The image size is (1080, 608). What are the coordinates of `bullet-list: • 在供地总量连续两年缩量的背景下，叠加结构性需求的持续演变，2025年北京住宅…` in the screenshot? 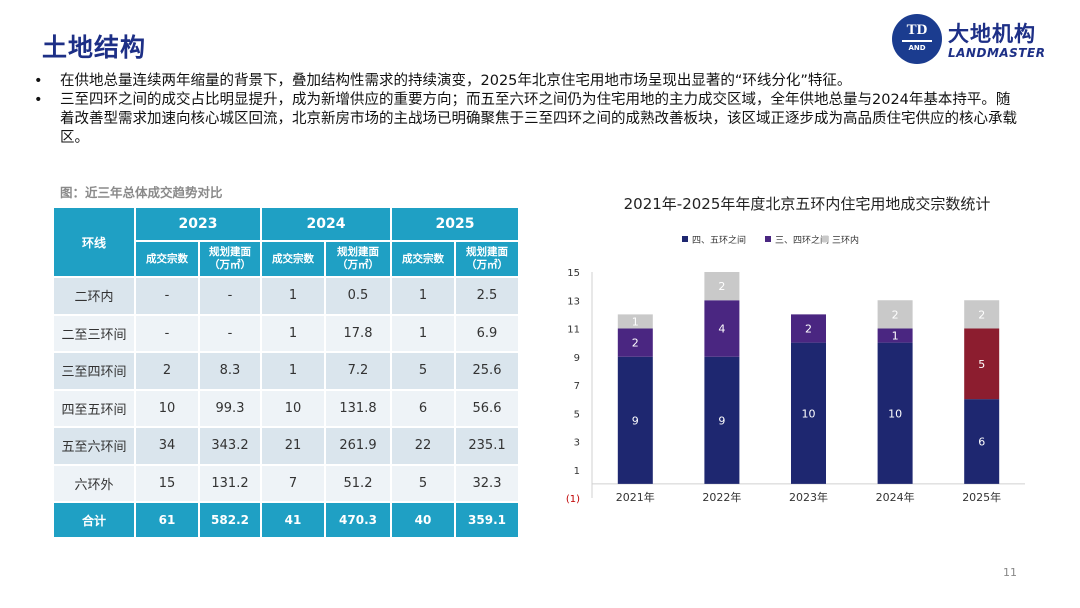 It's located at (529, 110).